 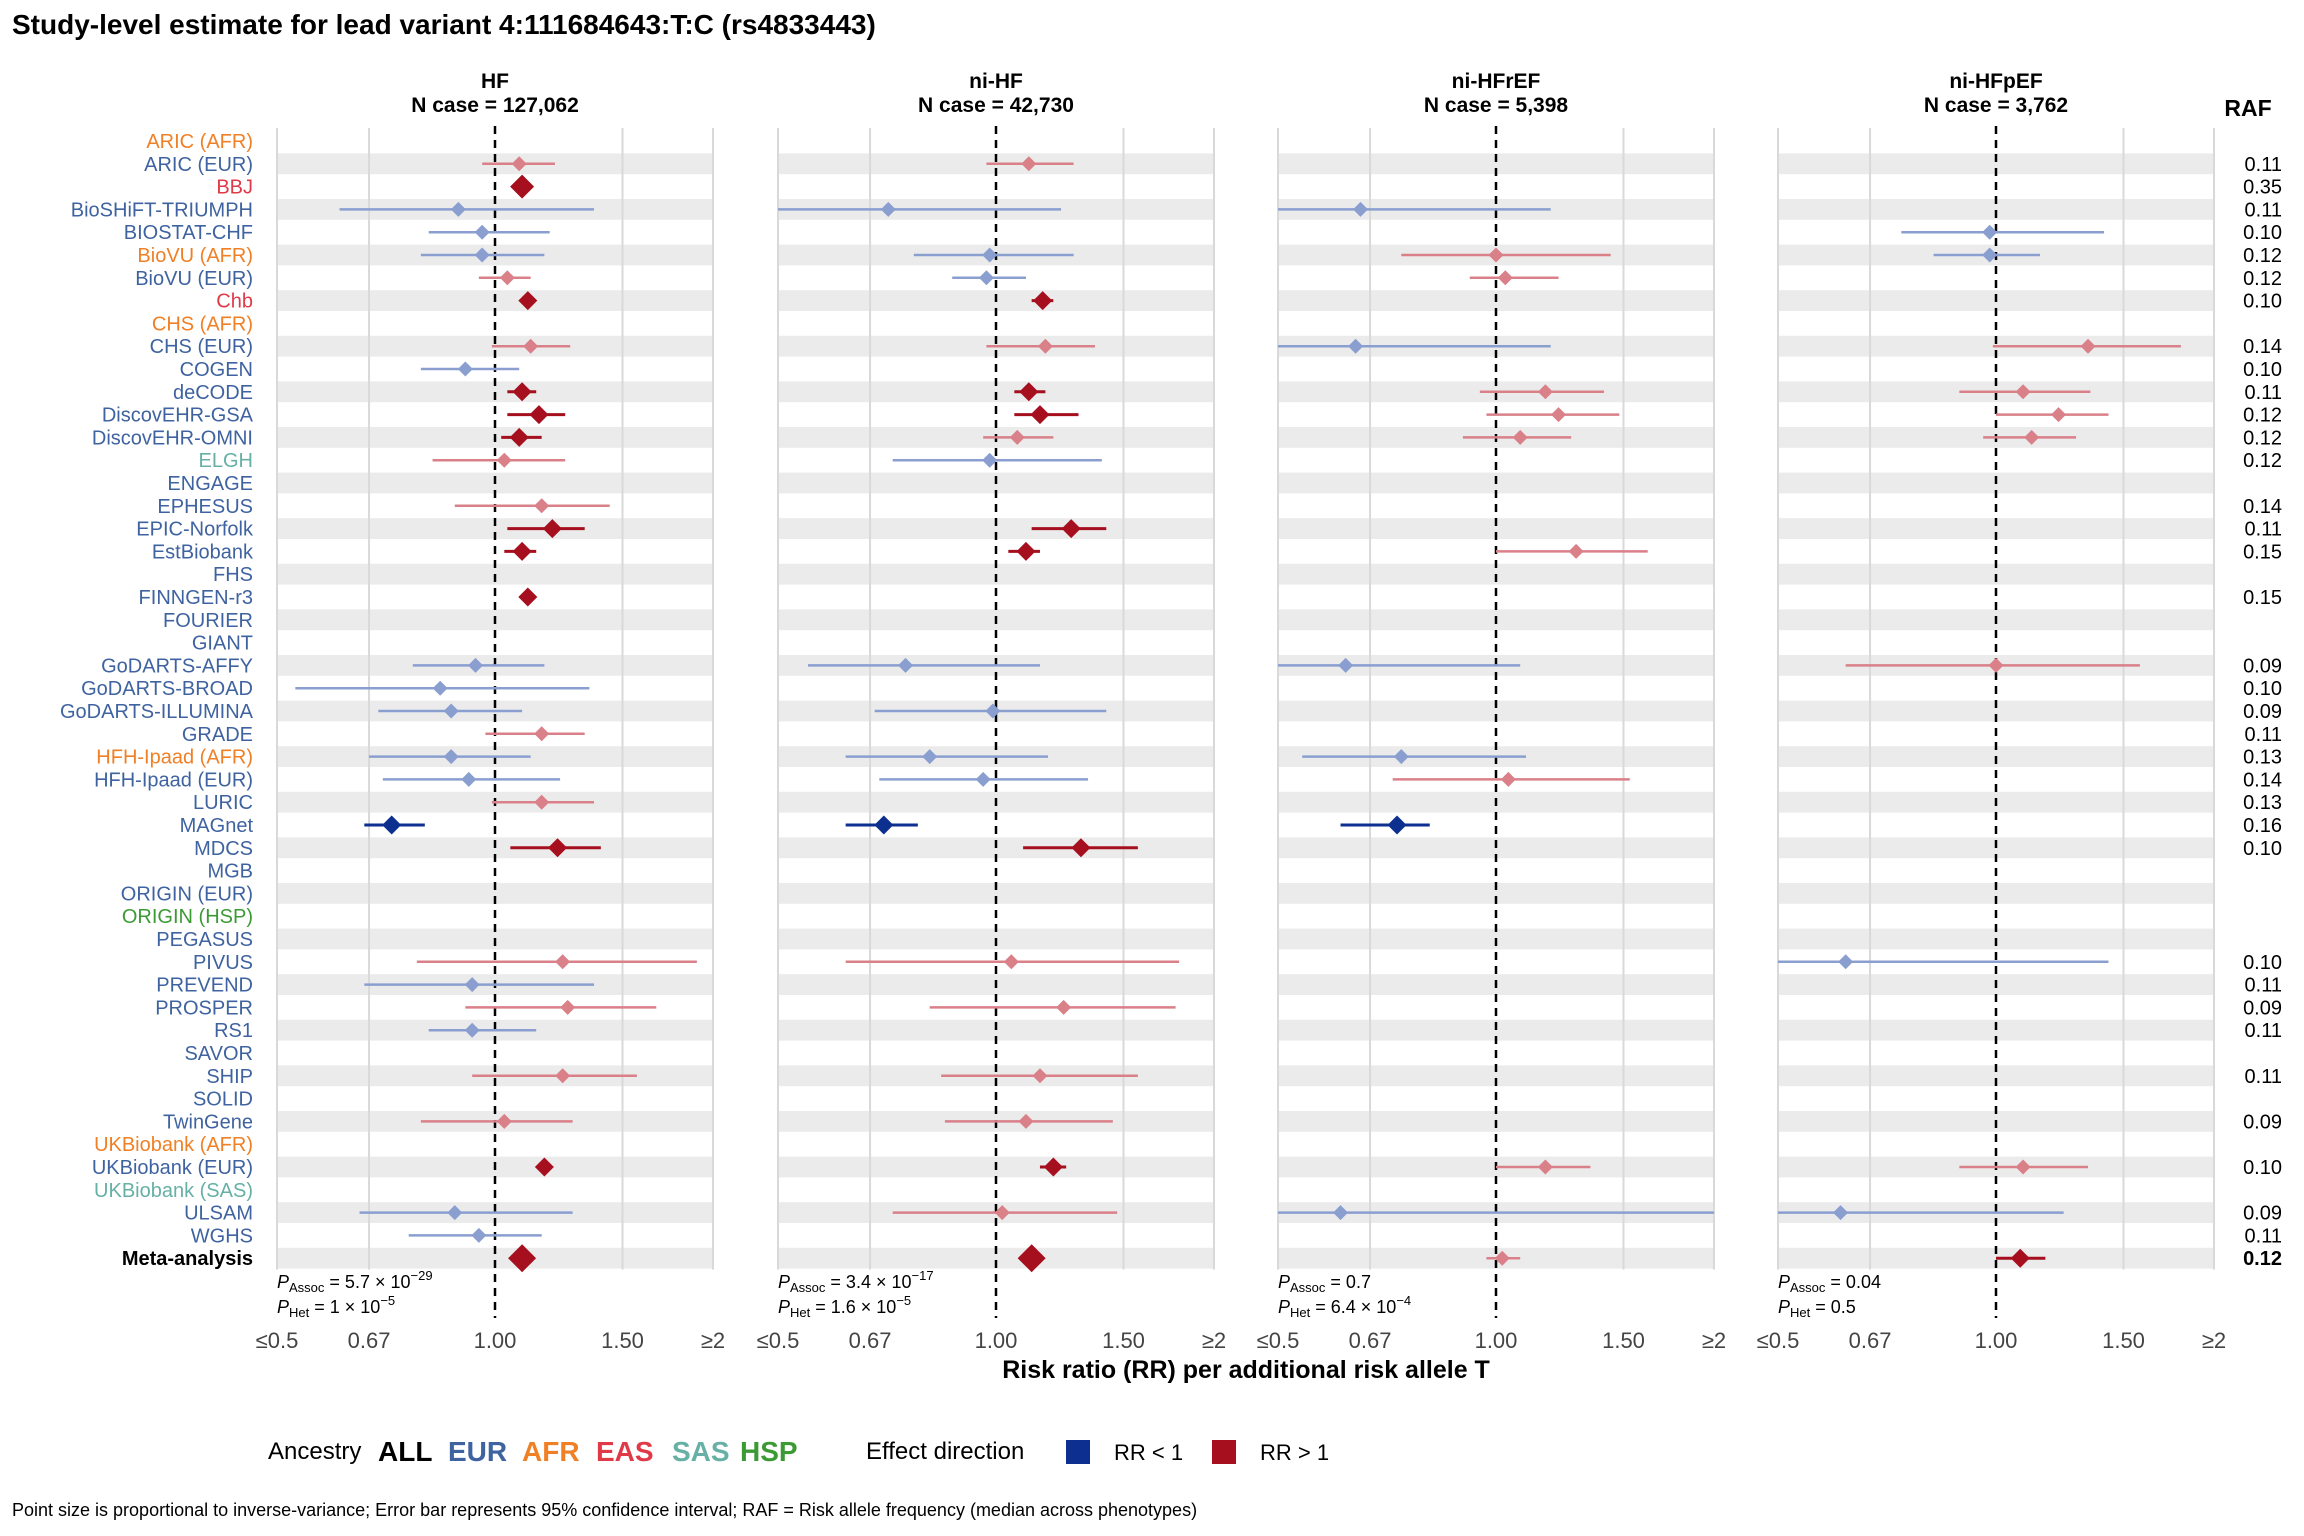 What do you see at coordinates (217, 826) in the screenshot?
I see `study-label: MAGnet` at bounding box center [217, 826].